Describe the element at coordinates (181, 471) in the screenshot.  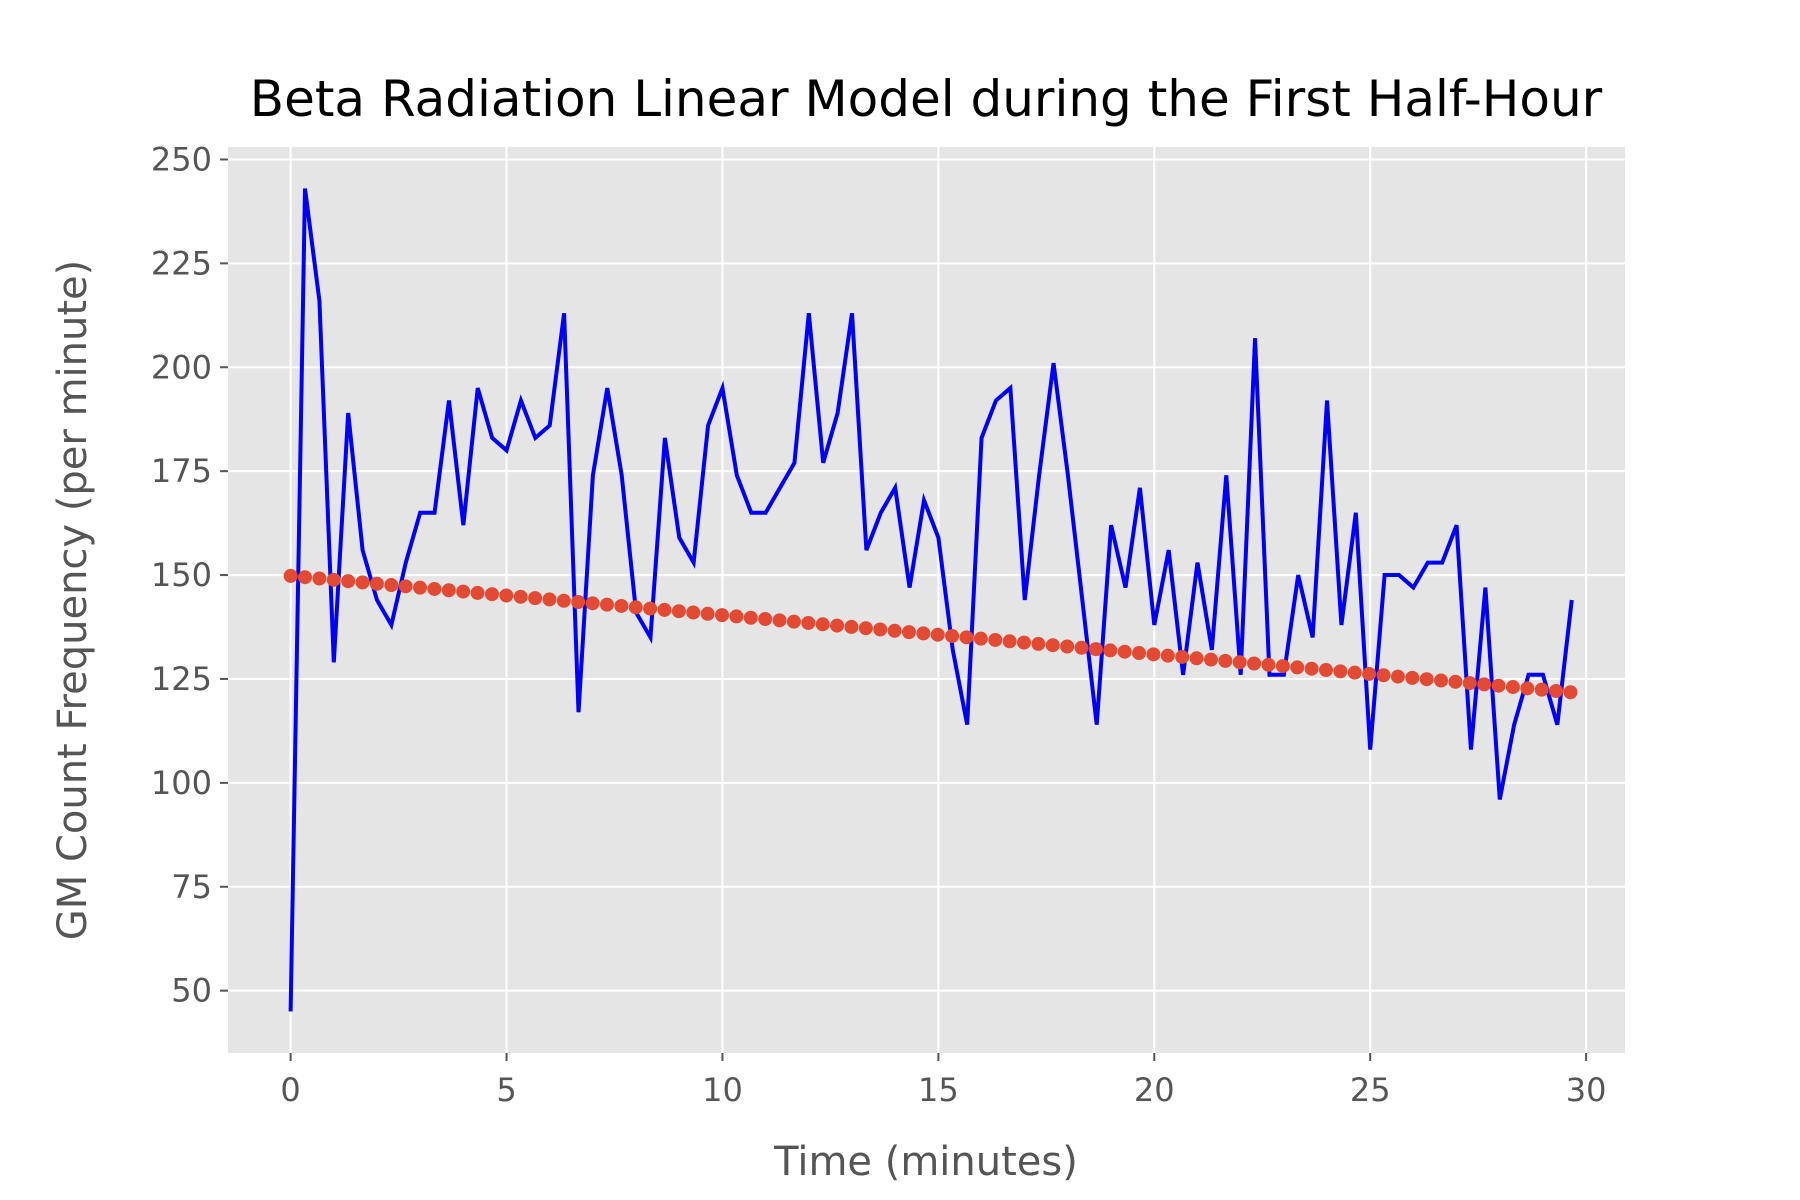
I see `y-tick-label: 175` at that location.